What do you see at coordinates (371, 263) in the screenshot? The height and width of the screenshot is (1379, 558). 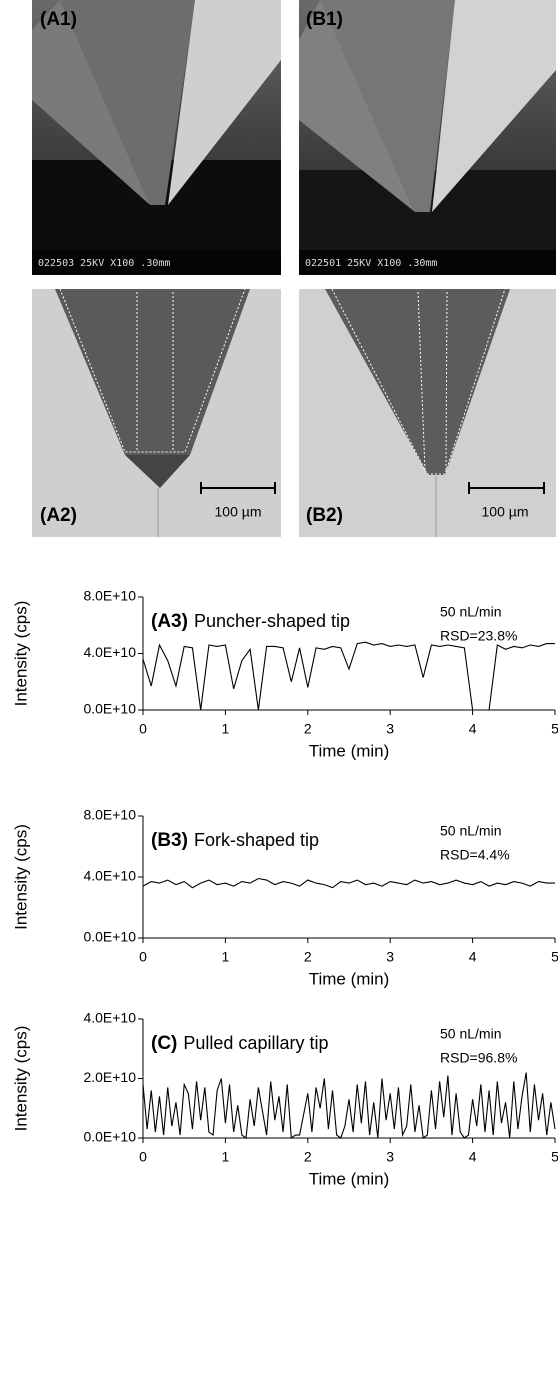 I see `sem-footer: 022501 25KV X100 .30mm` at bounding box center [371, 263].